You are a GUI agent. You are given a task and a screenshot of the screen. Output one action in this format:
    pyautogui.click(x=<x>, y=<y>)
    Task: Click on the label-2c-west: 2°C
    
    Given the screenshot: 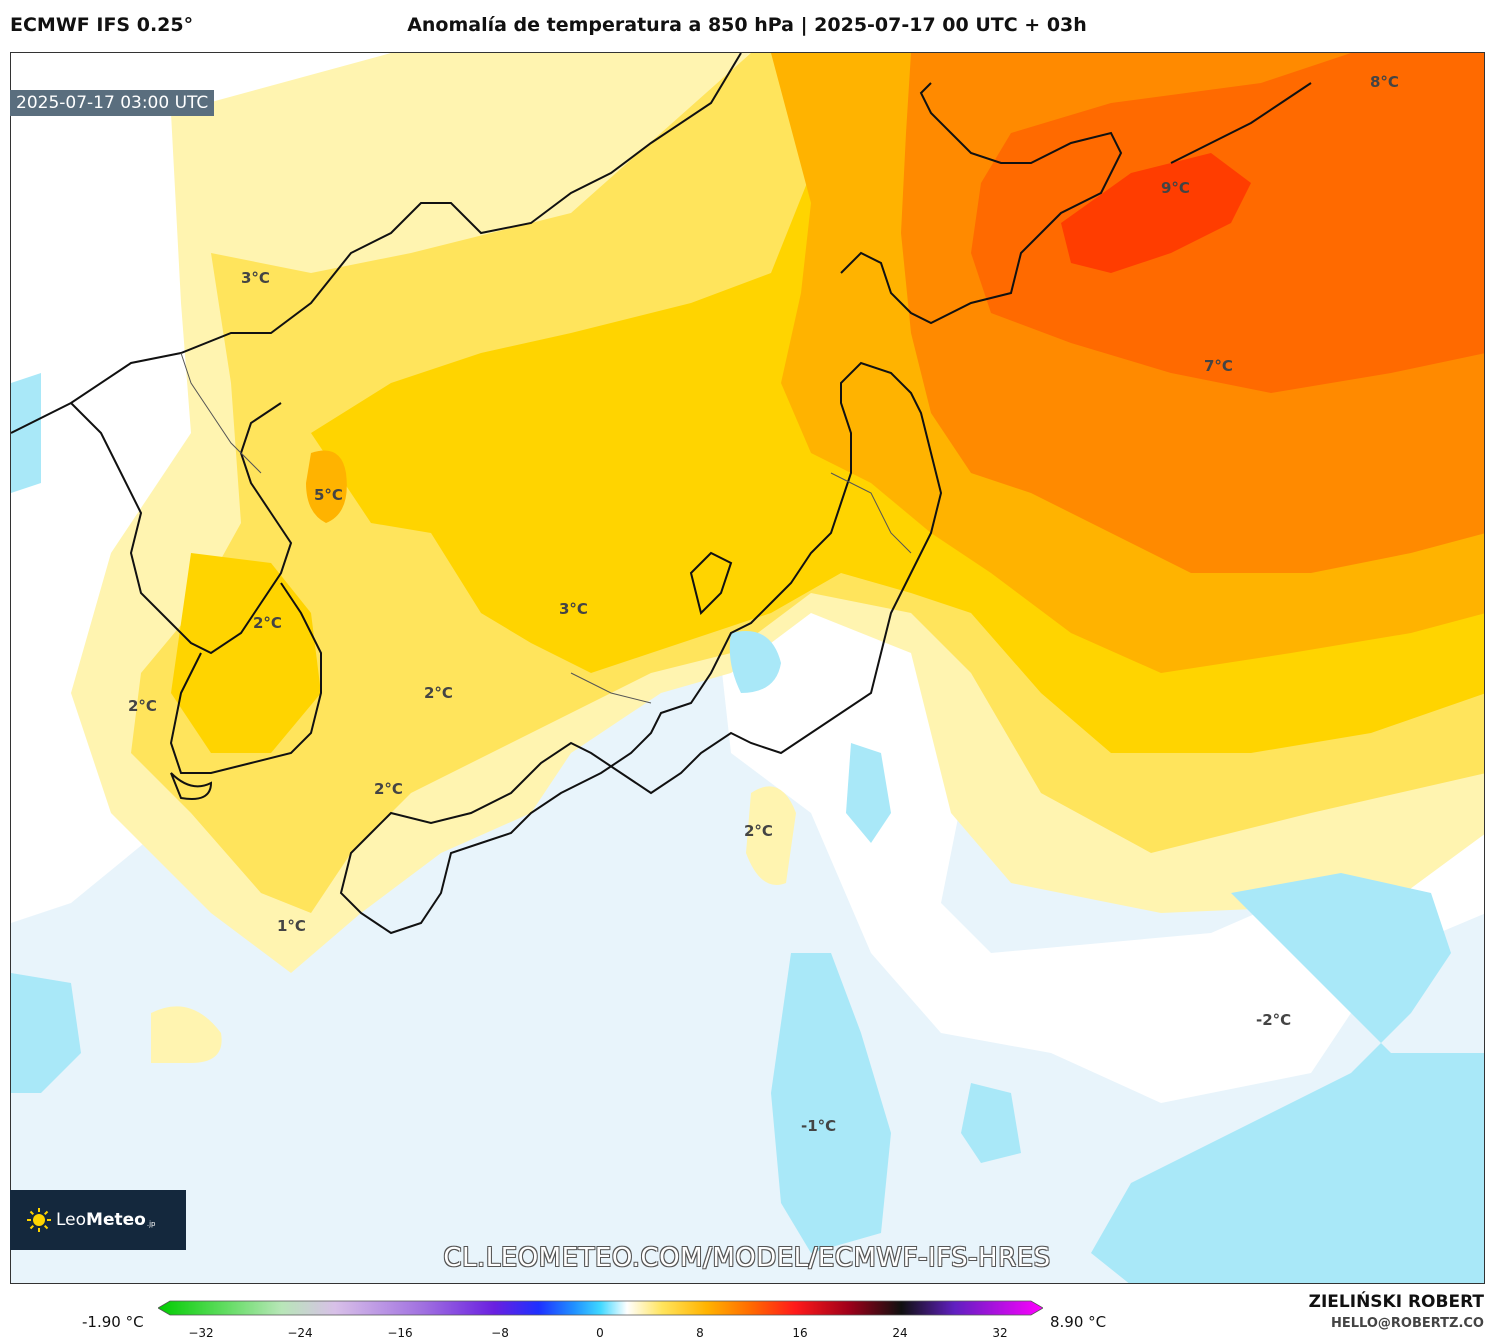 What is the action you would take?
    pyautogui.click(x=142, y=706)
    